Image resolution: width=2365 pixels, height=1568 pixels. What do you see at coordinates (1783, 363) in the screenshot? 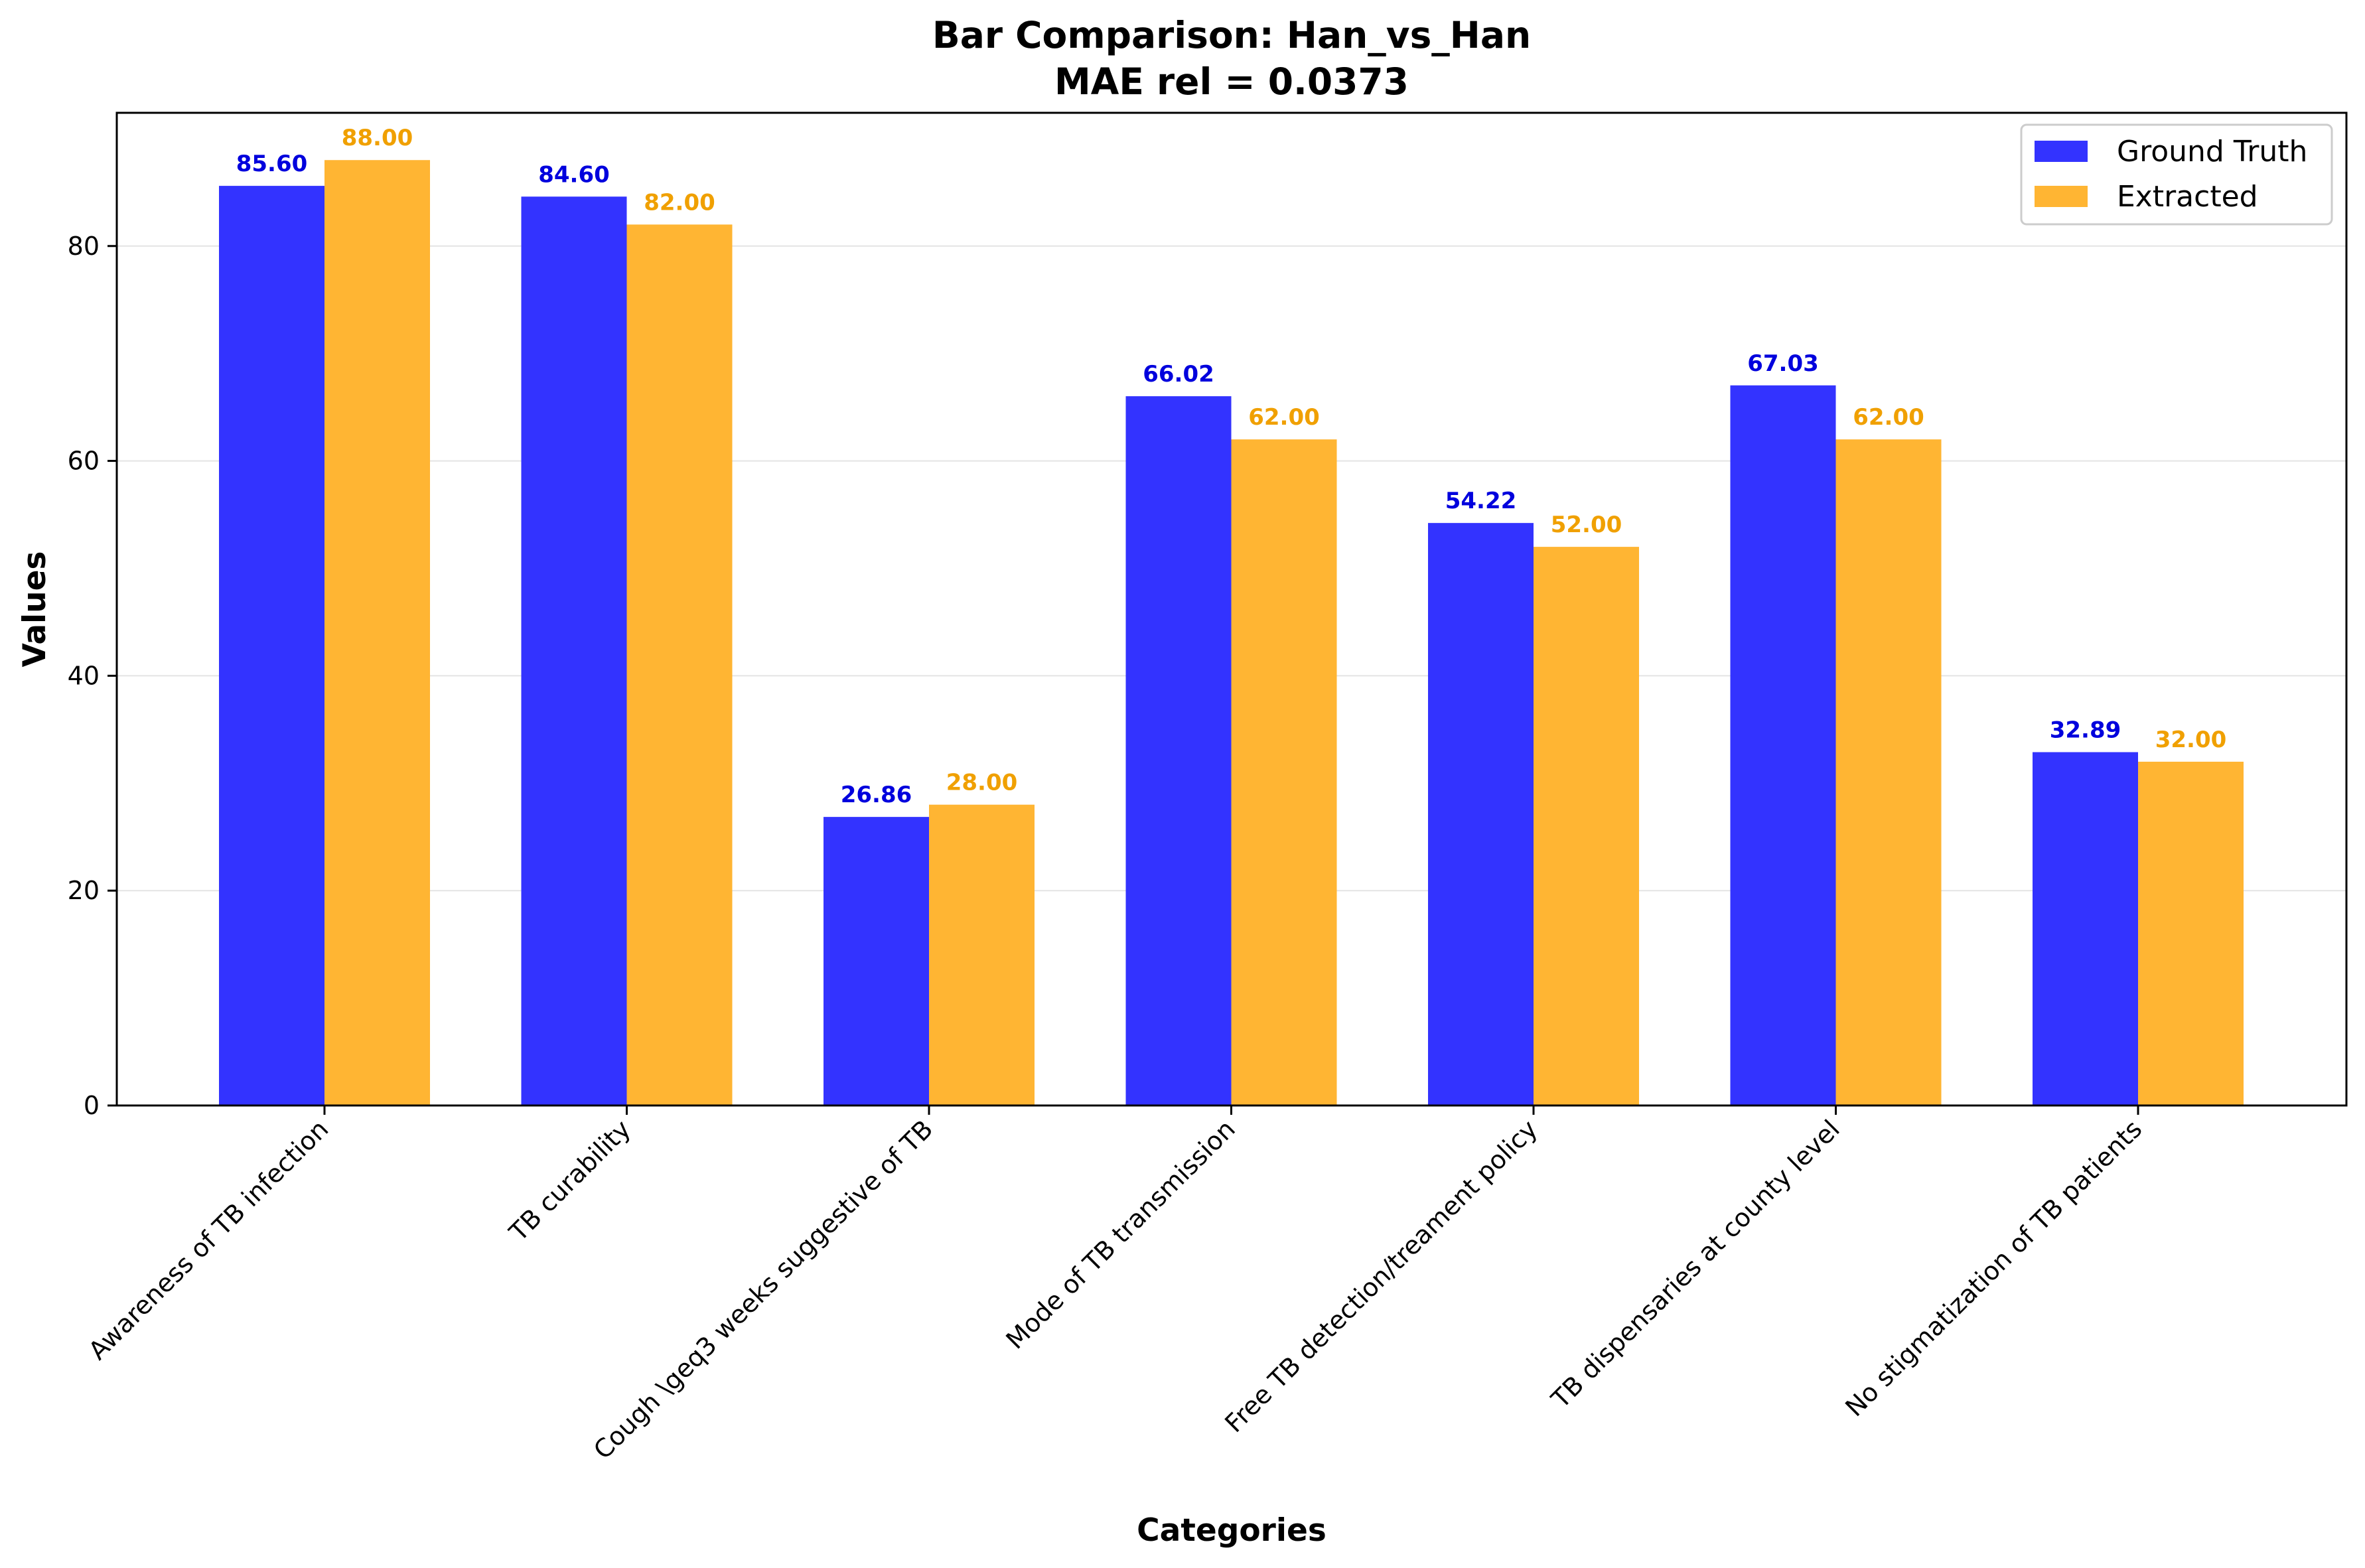
I see `data-label-ground-truth: 67.03` at bounding box center [1783, 363].